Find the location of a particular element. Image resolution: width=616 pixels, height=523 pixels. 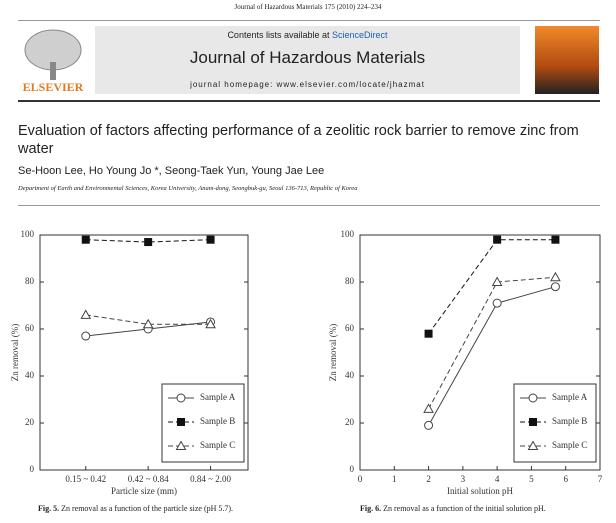

sciencedirect-link: ScienceDirect is located at coordinates (360, 35).